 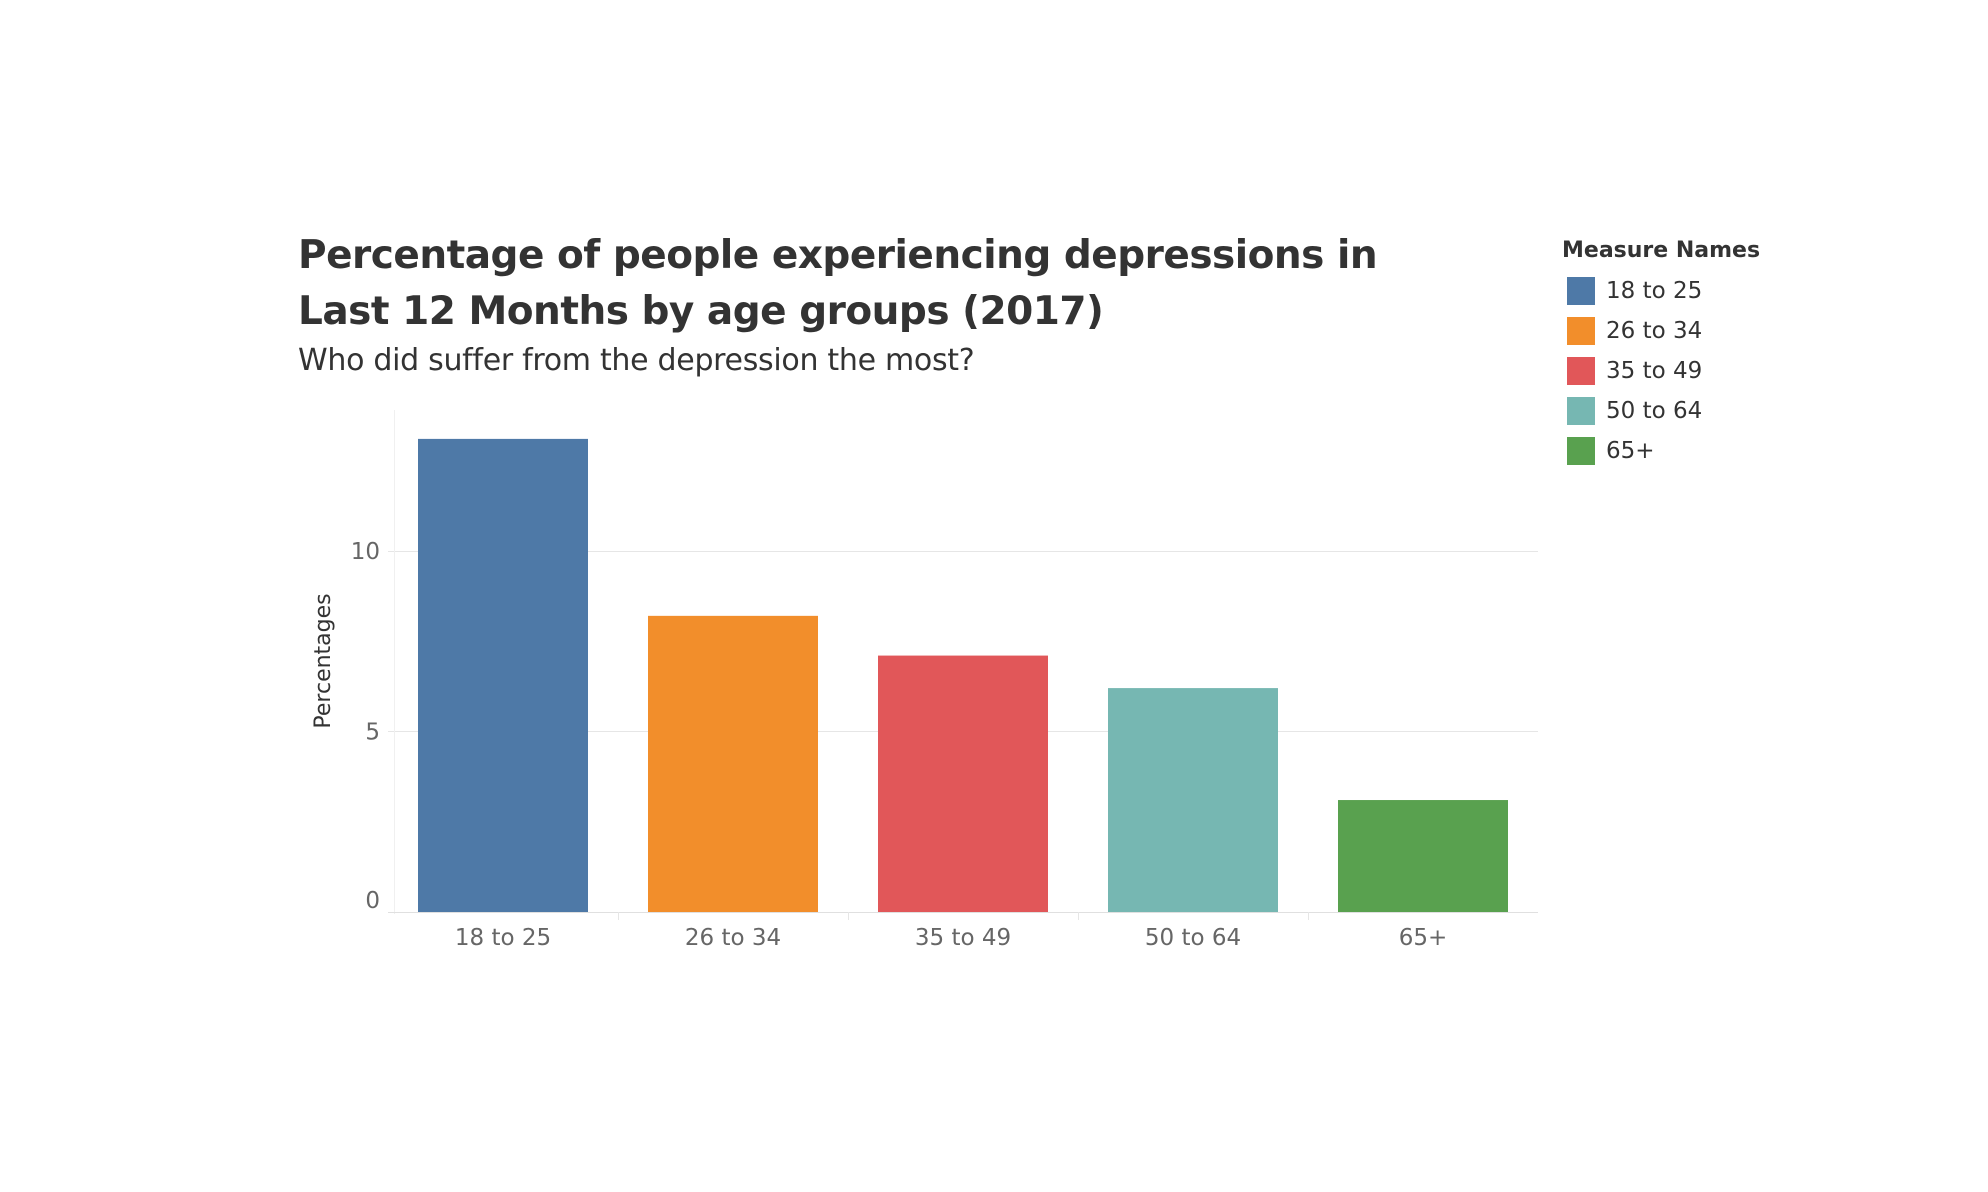 What do you see at coordinates (372, 732) in the screenshot?
I see `y-tick-label: 5` at bounding box center [372, 732].